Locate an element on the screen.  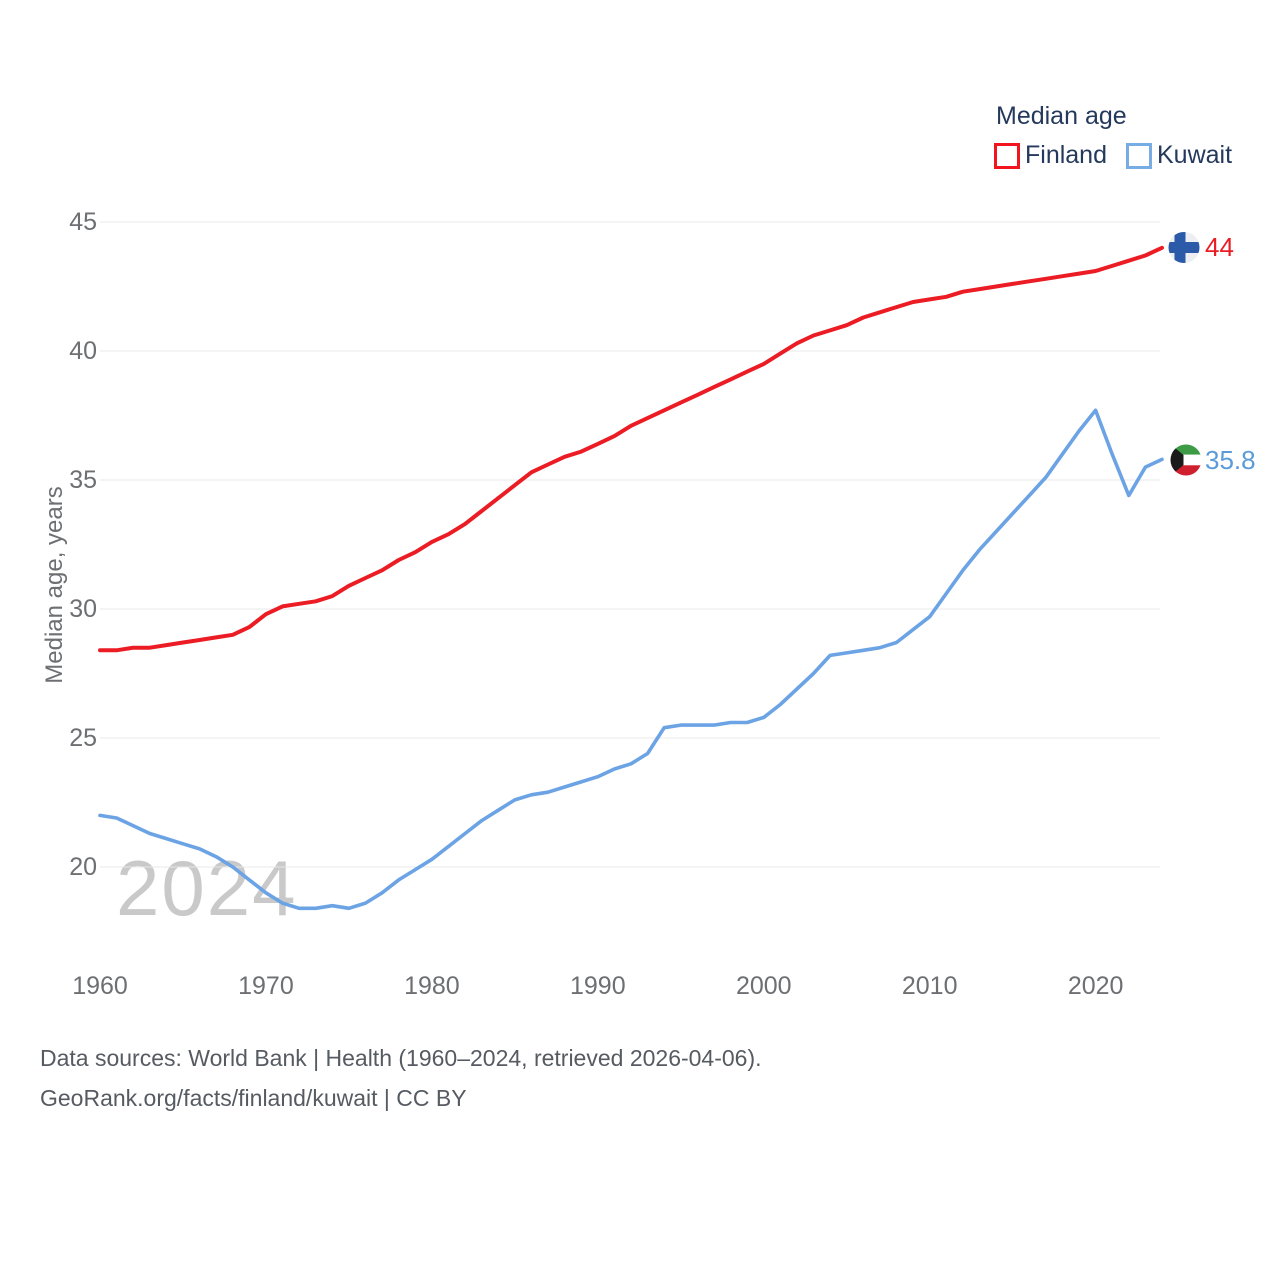
finland-end-value: 44 is located at coordinates (1219, 247).